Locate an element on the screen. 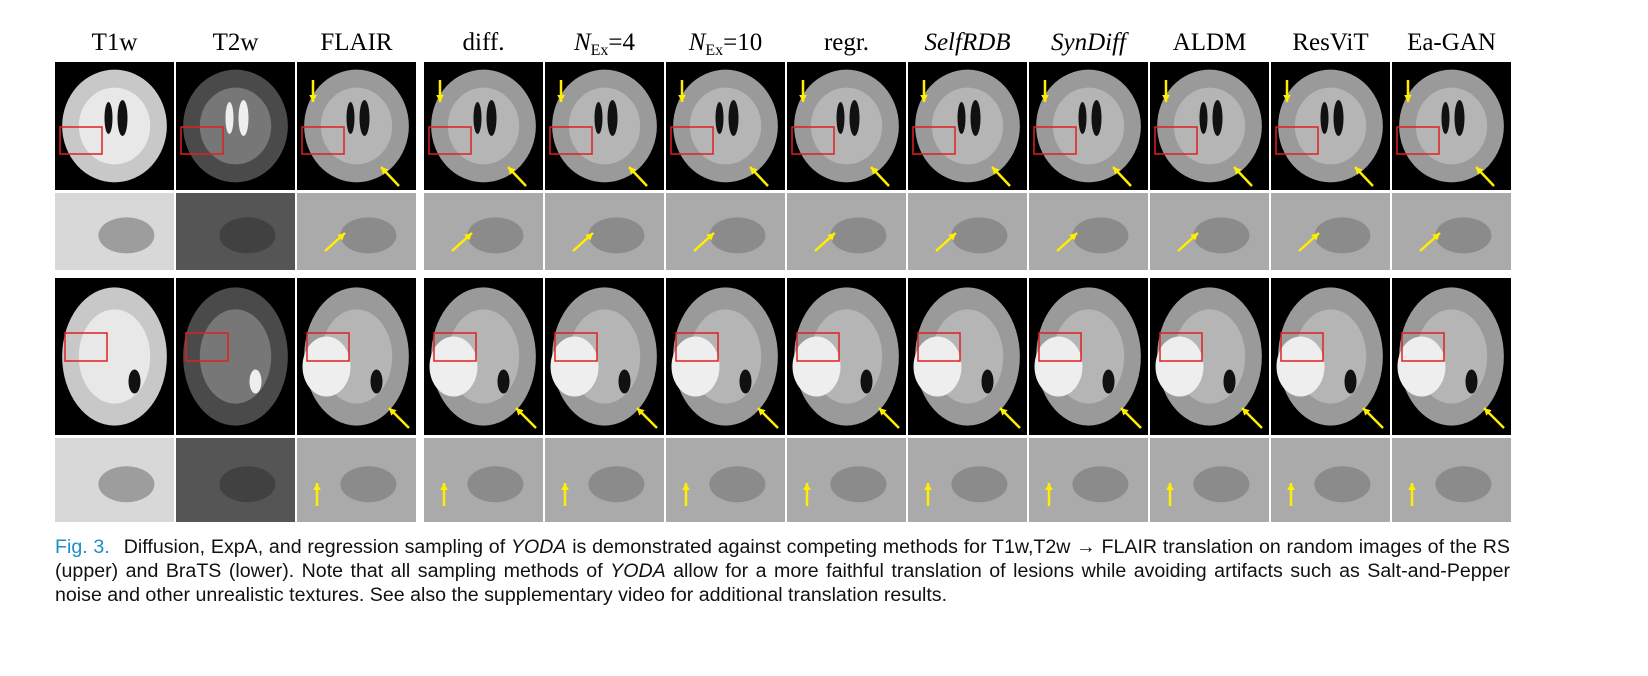 This screenshot has width=1648, height=676. column-header: T2w is located at coordinates (236, 42).